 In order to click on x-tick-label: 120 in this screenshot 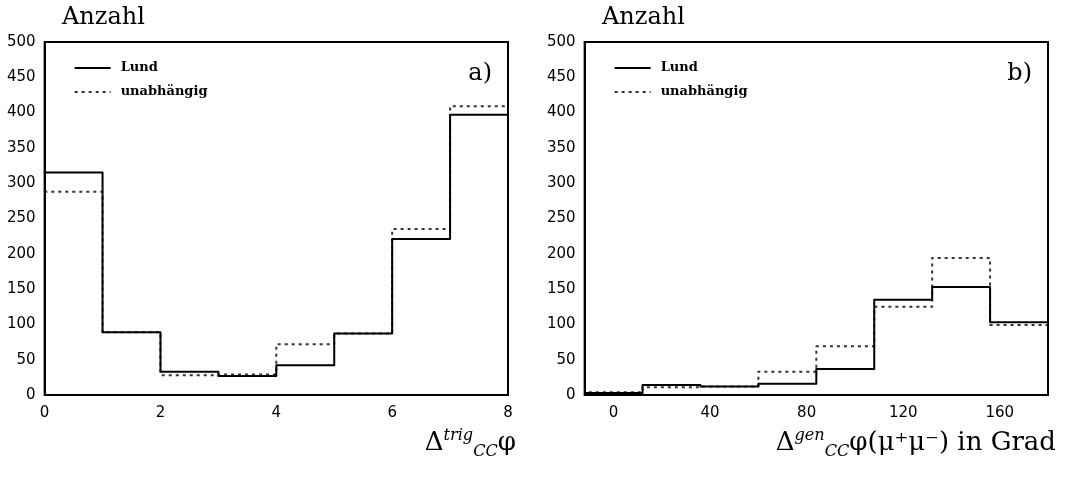, I will do `click(903, 411)`.